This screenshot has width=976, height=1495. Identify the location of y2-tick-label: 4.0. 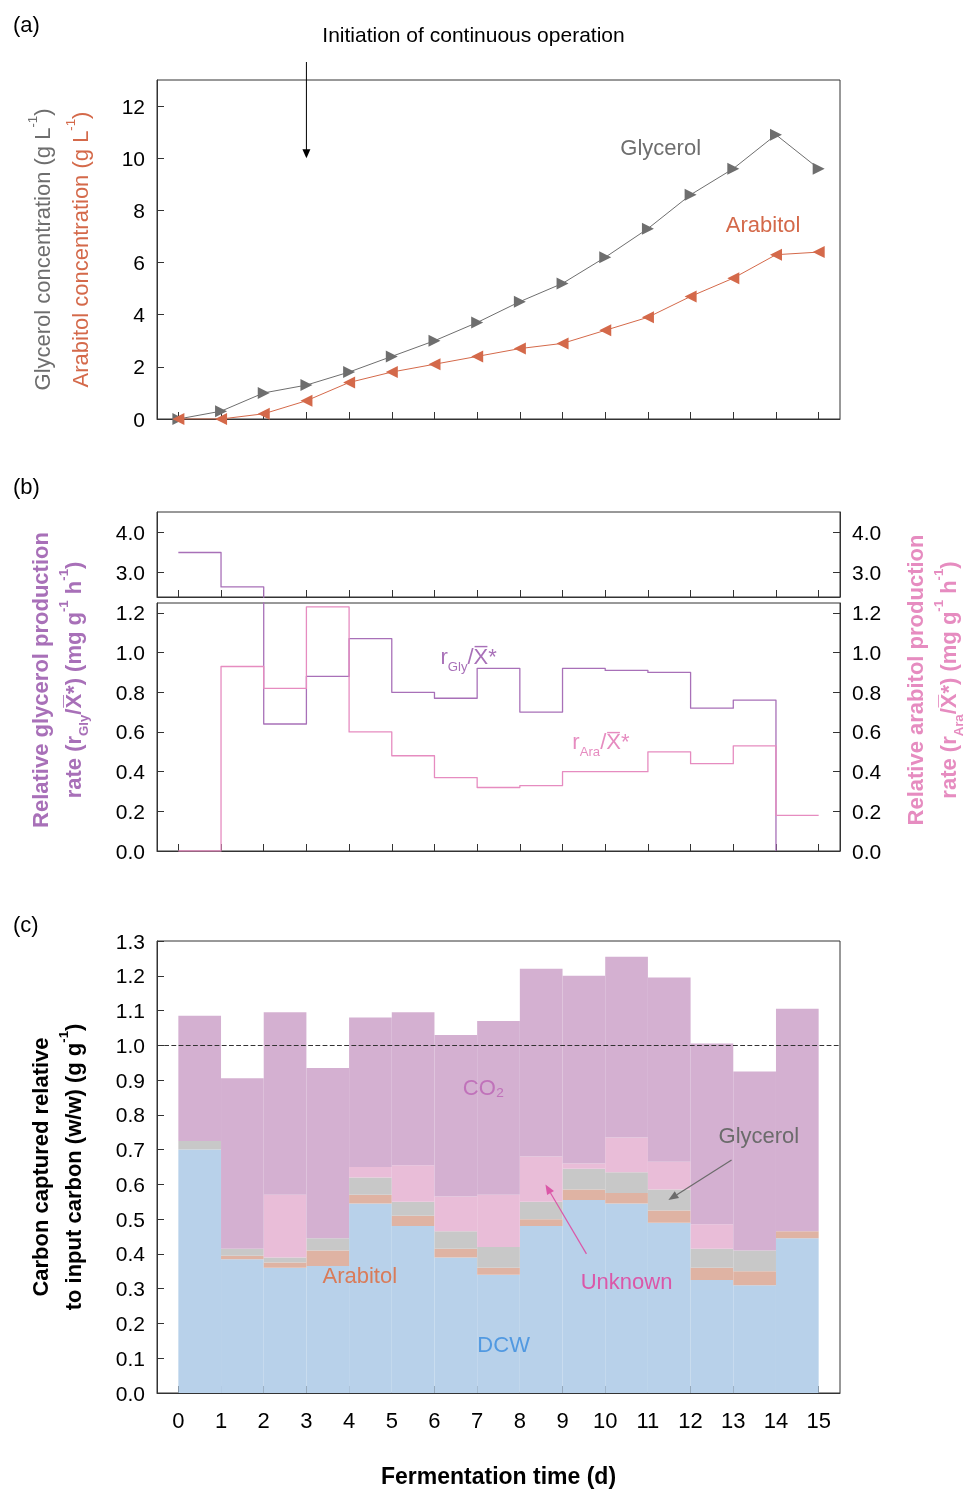
(867, 532).